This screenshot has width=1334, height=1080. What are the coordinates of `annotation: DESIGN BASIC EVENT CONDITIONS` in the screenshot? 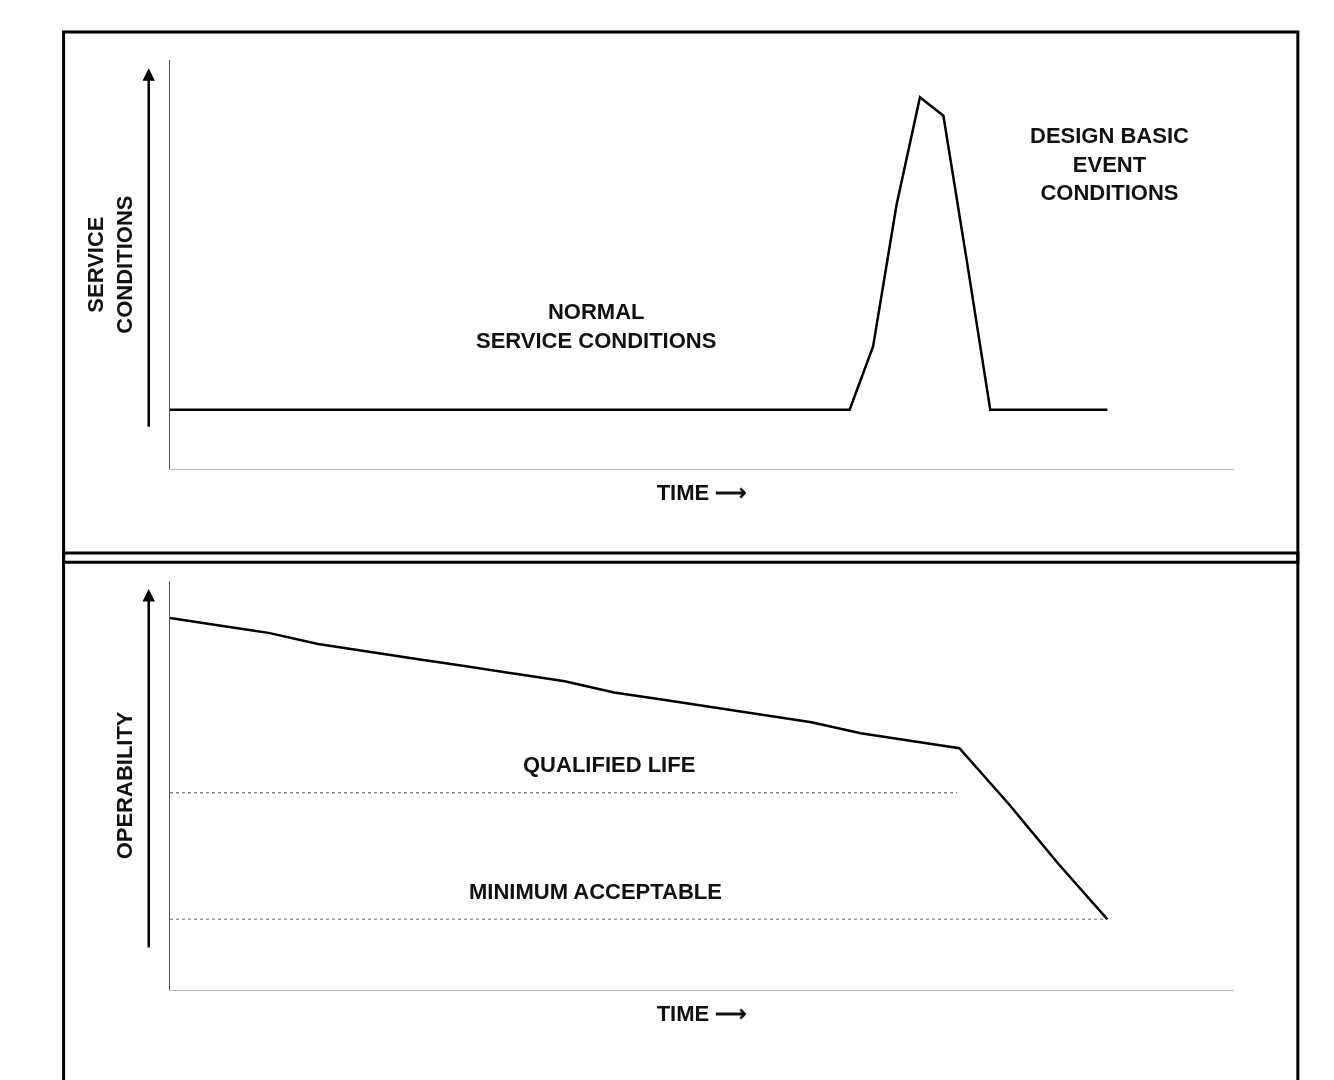 It's located at (1110, 164).